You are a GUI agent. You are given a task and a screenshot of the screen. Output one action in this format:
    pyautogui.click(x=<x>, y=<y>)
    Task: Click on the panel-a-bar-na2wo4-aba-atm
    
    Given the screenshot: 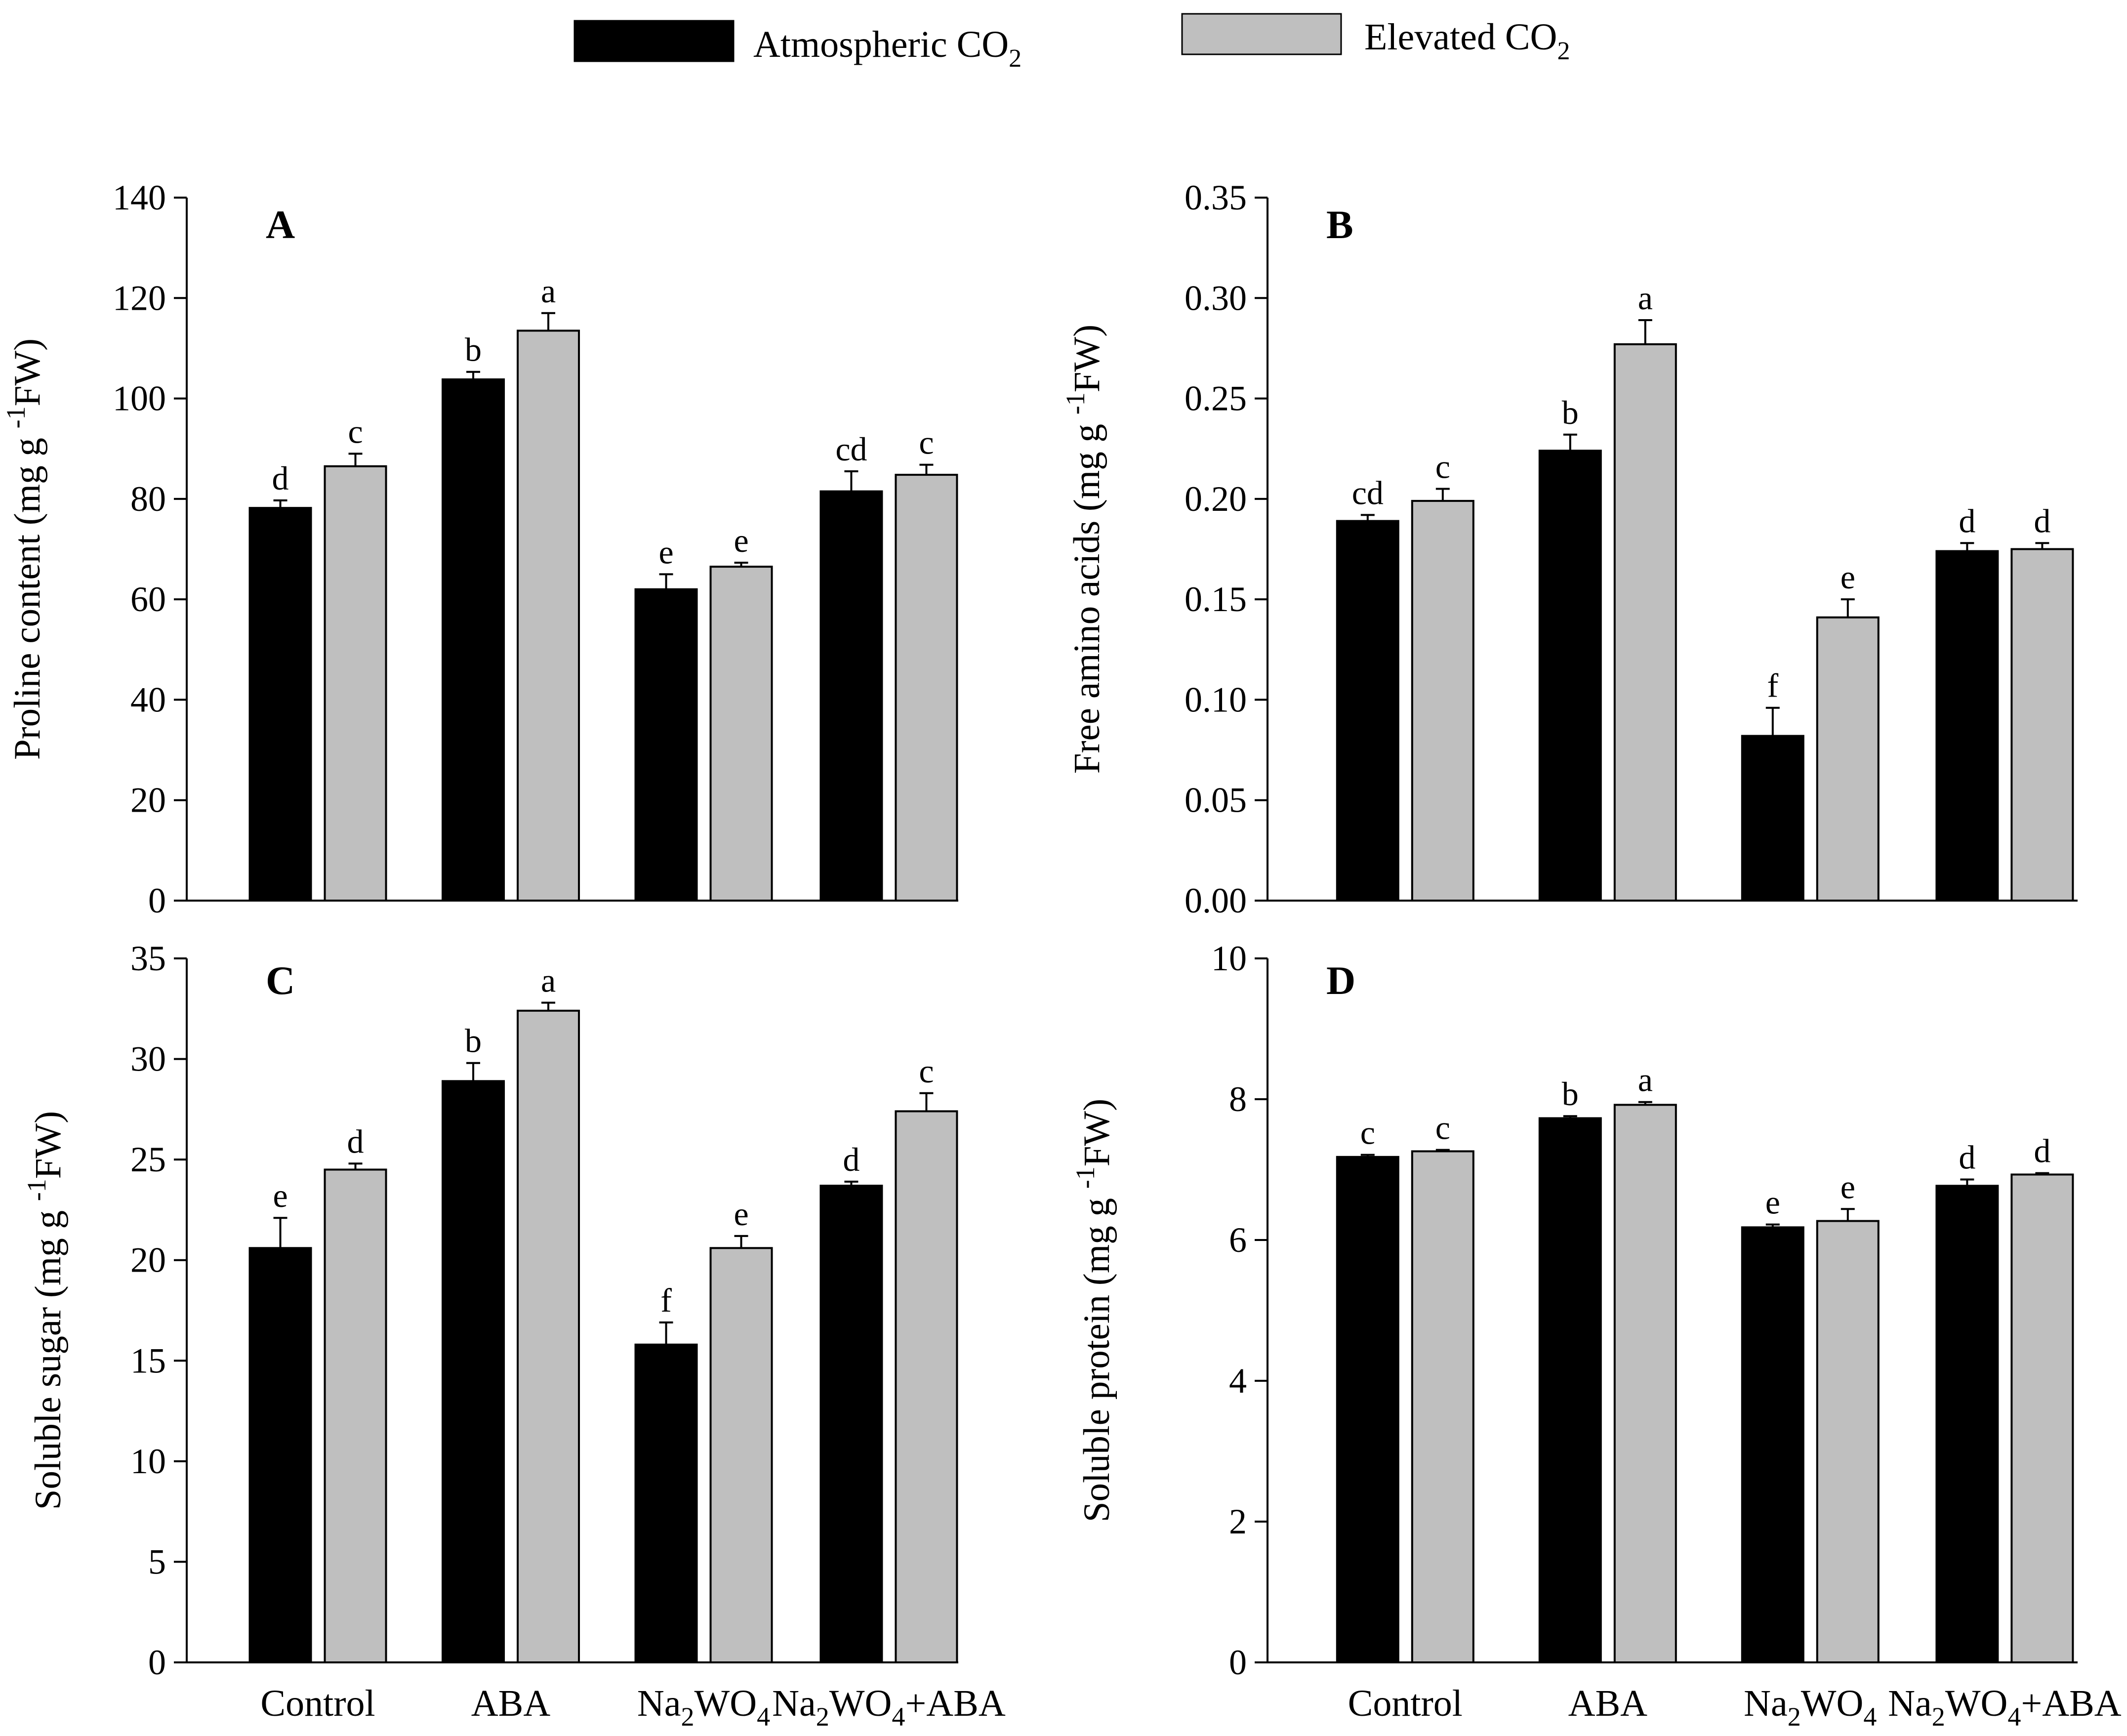 What is the action you would take?
    pyautogui.click(x=851, y=696)
    